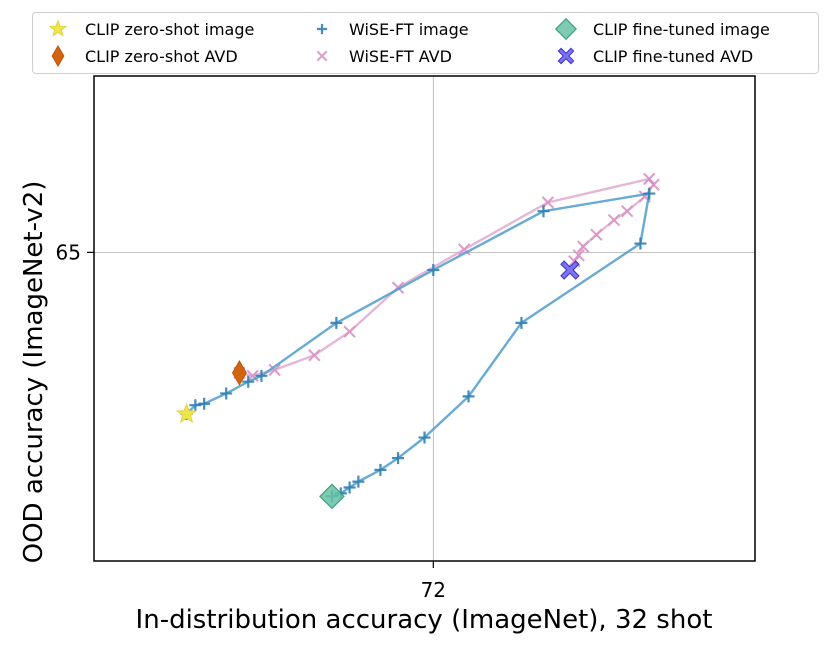 The image size is (830, 647). Describe the element at coordinates (170, 29) in the screenshot. I see `legend-label: CLIP zero-shot image` at that location.